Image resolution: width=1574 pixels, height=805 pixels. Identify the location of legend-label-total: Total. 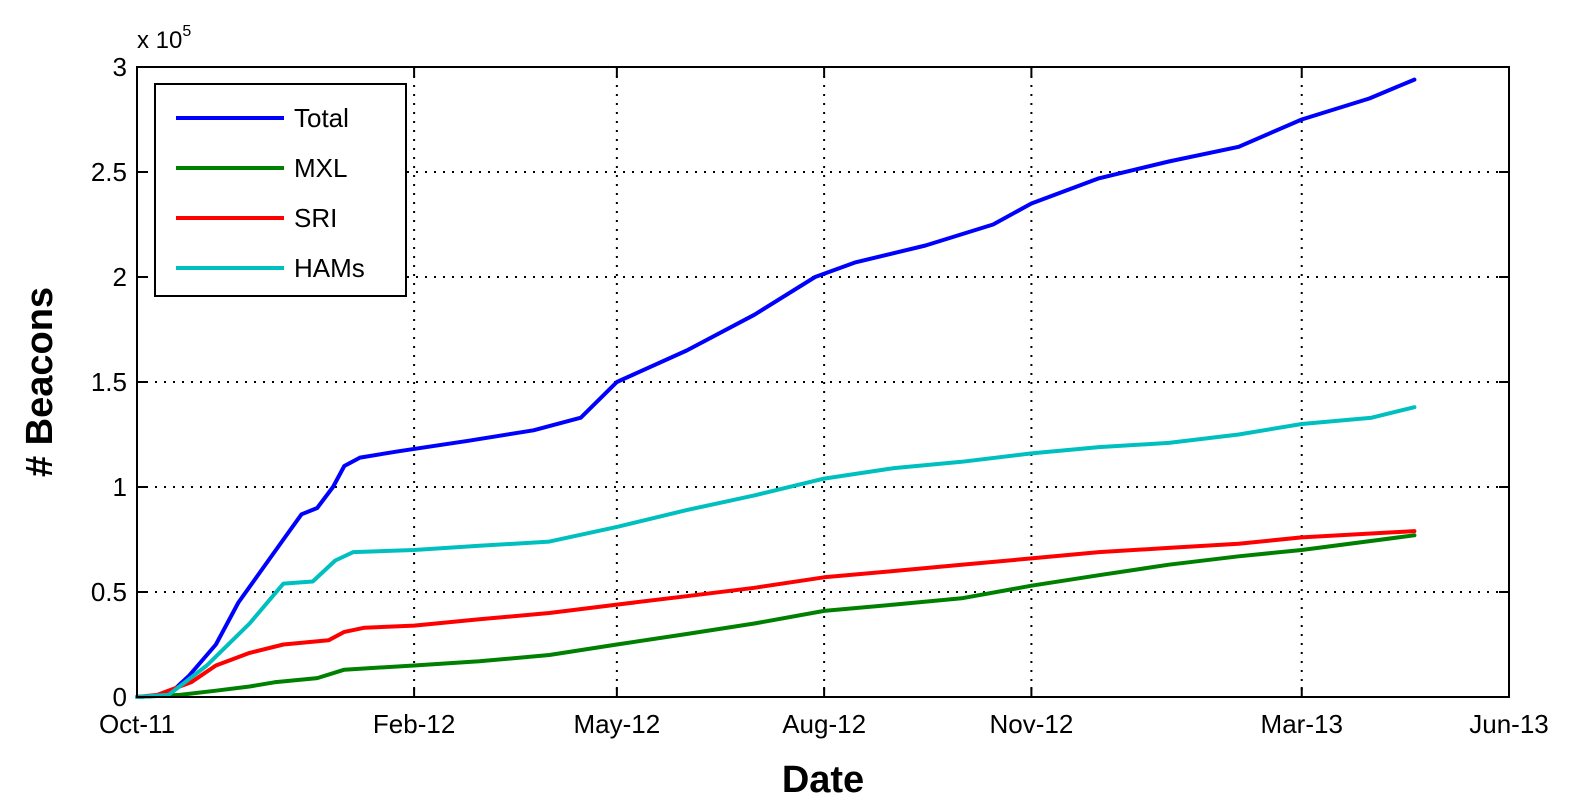
(321, 118).